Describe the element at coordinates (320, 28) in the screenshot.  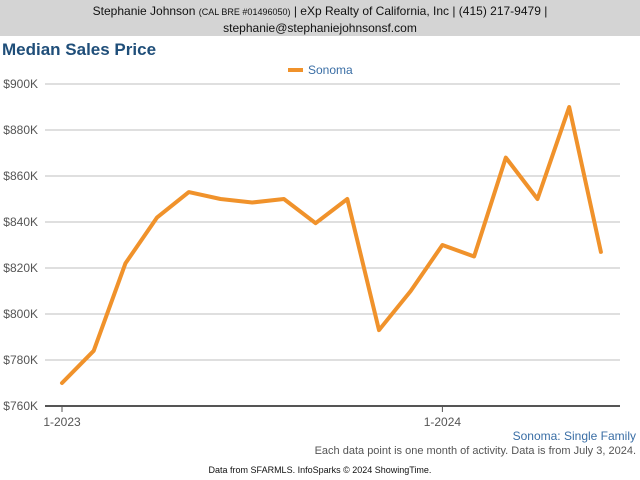
I see `agent-email: stephanie@stephaniejohnsonsf.com` at that location.